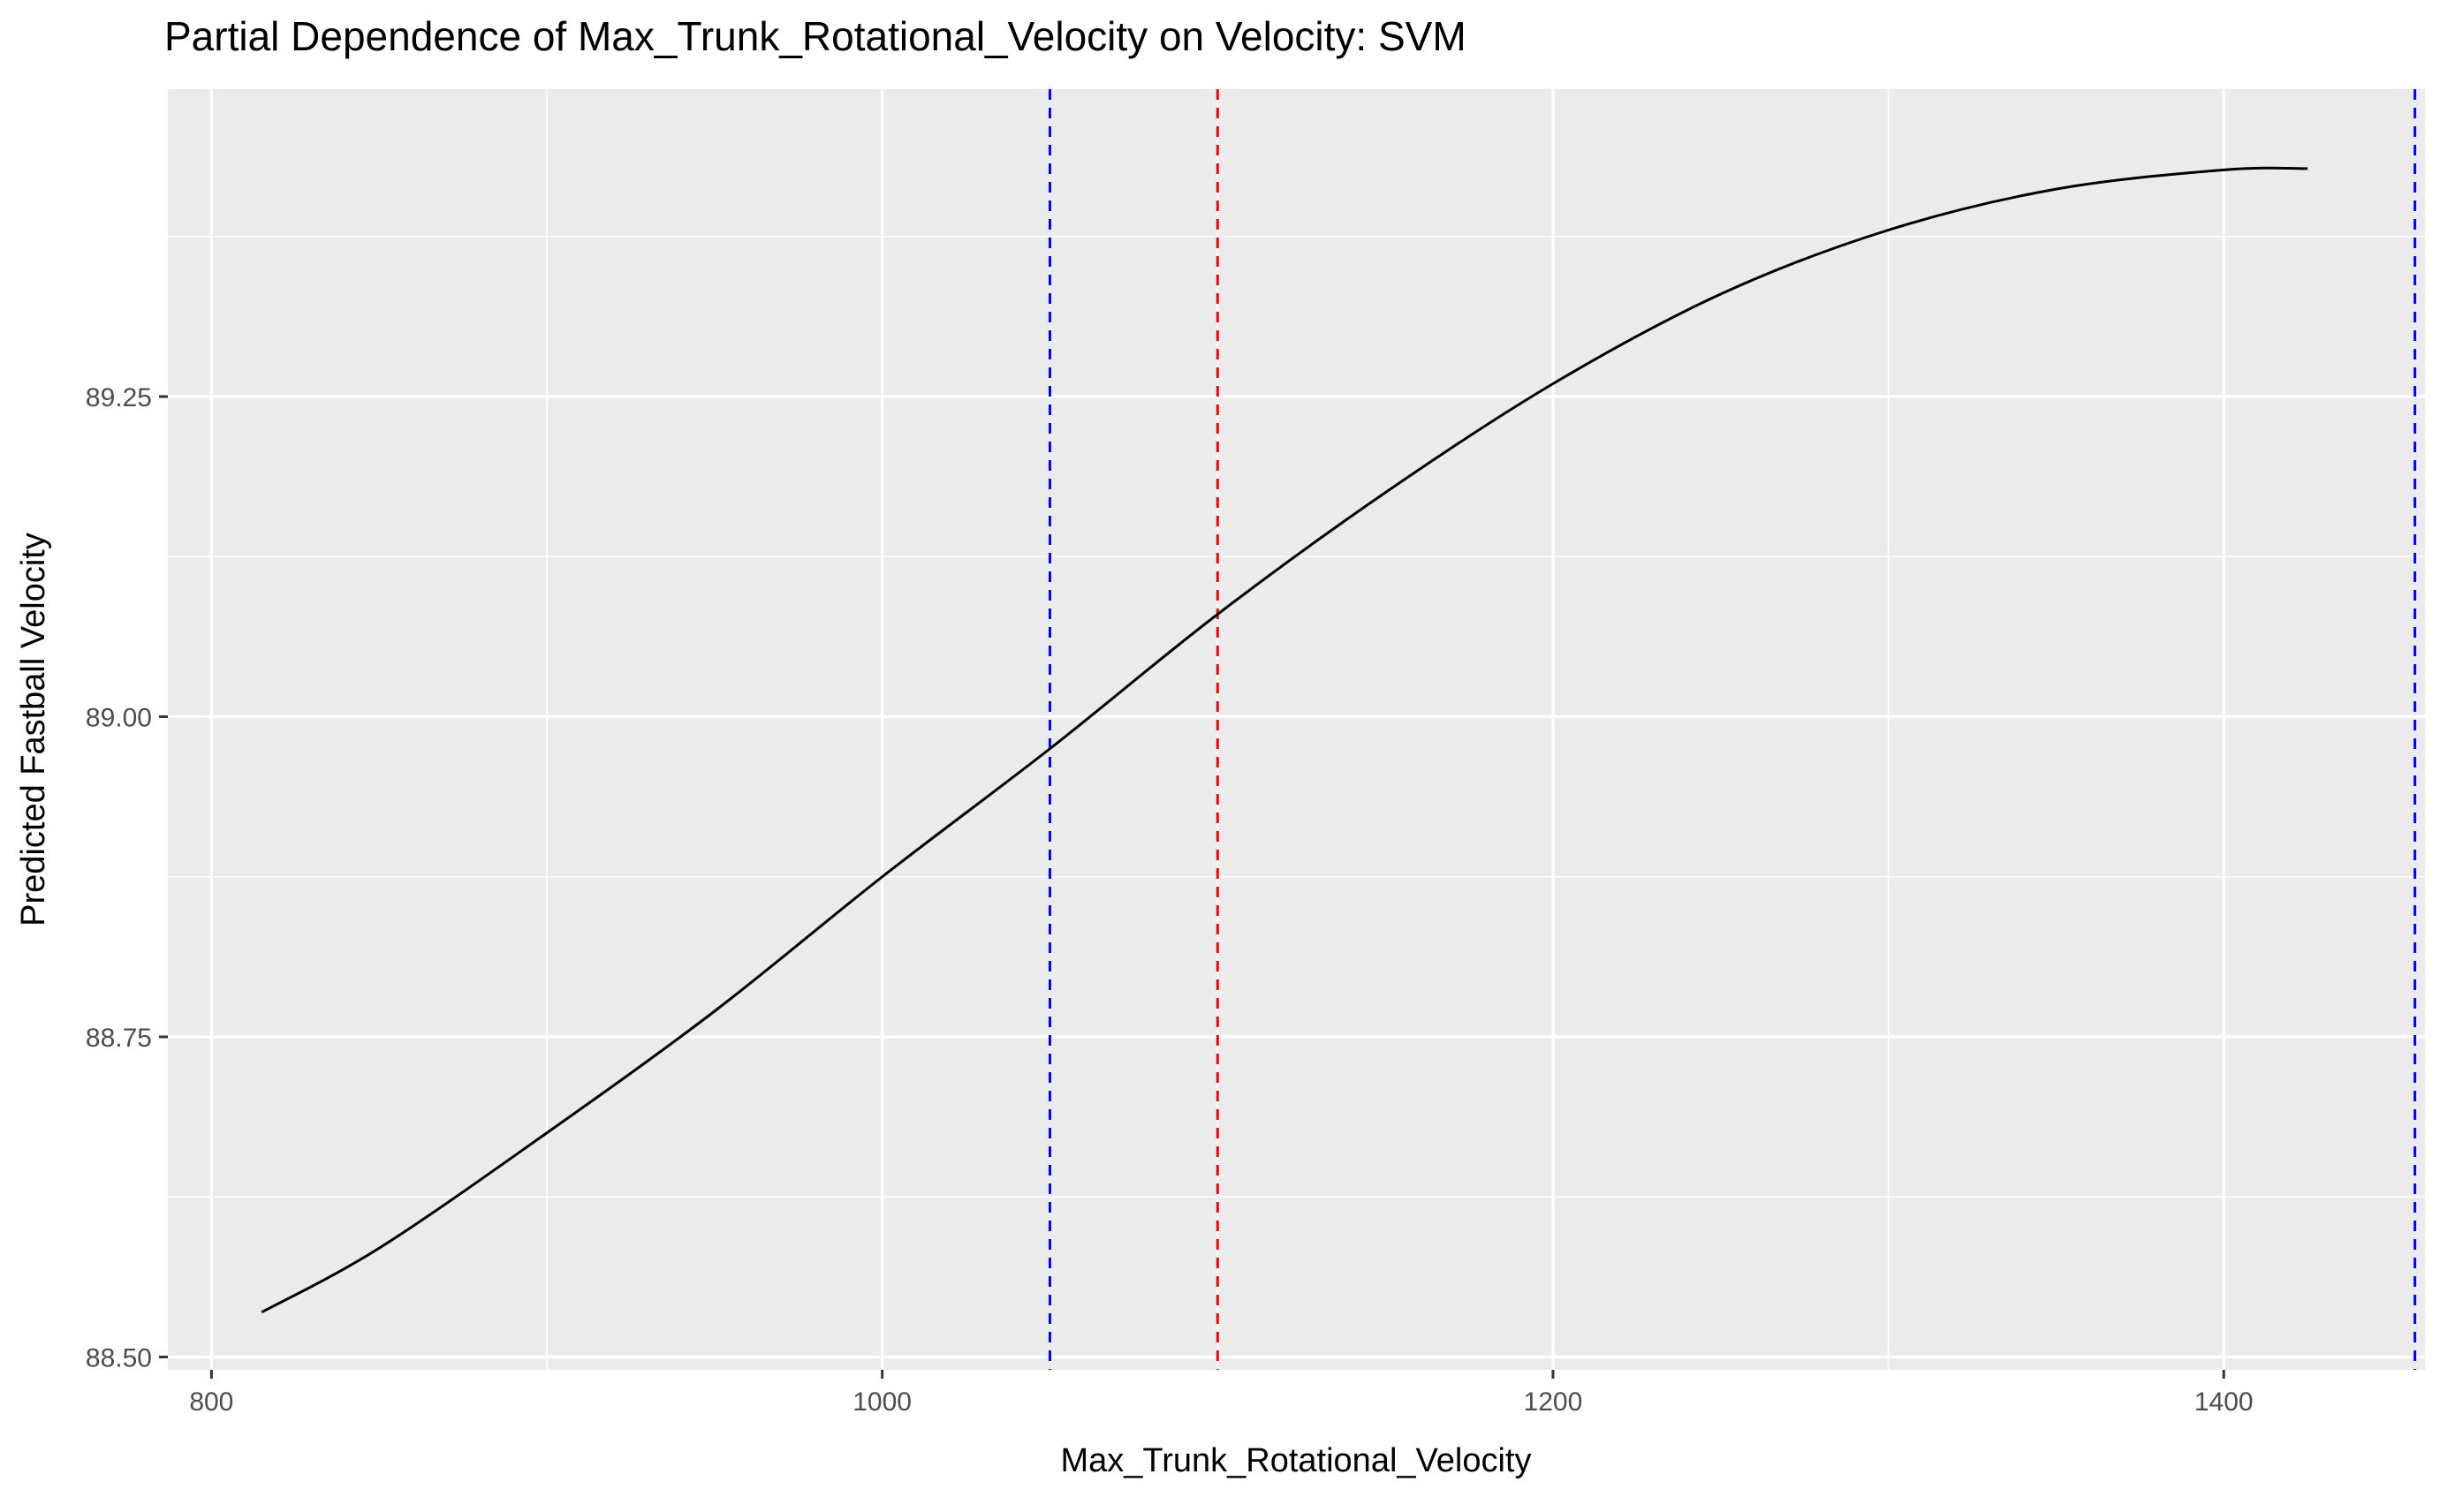 The image size is (2440, 1512). Describe the element at coordinates (1553, 1402) in the screenshot. I see `x-tick-label: 1200` at that location.